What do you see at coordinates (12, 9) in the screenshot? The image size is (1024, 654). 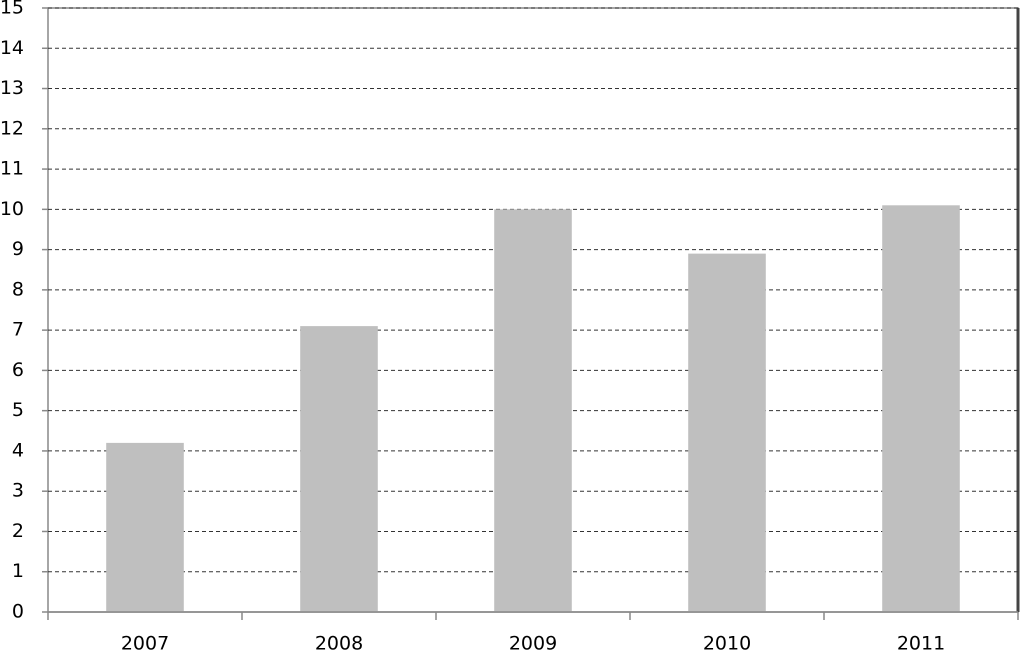 I see `y-tick-label: 15` at bounding box center [12, 9].